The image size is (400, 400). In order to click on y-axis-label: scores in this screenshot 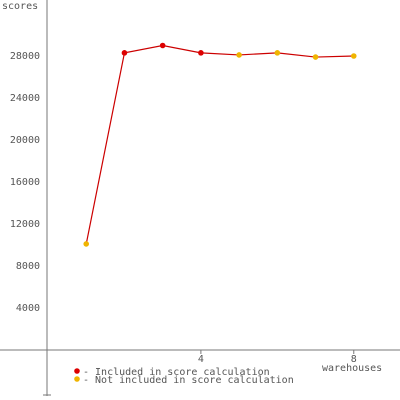, I will do `click(20, 6)`.